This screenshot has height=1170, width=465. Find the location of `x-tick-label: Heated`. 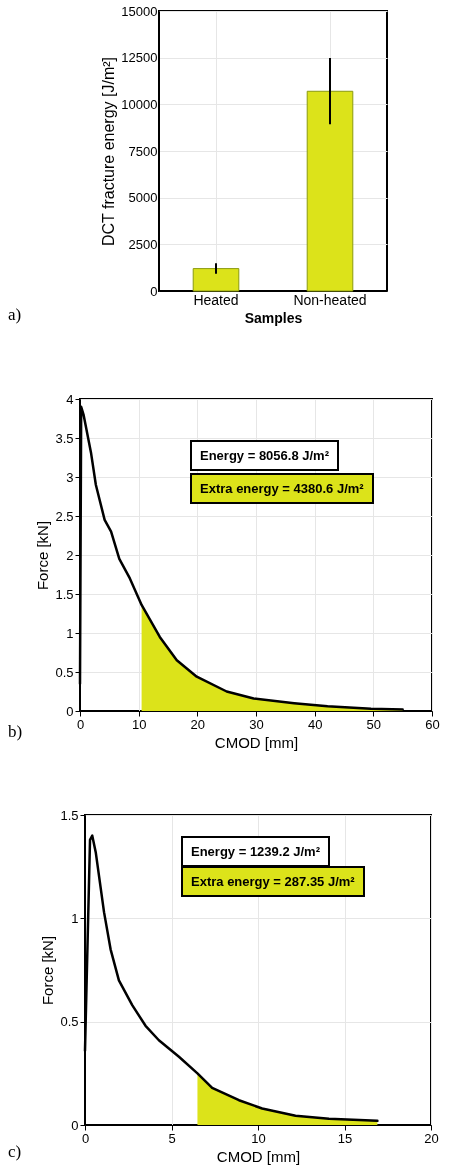

x-tick-label: Heated is located at coordinates (216, 299).